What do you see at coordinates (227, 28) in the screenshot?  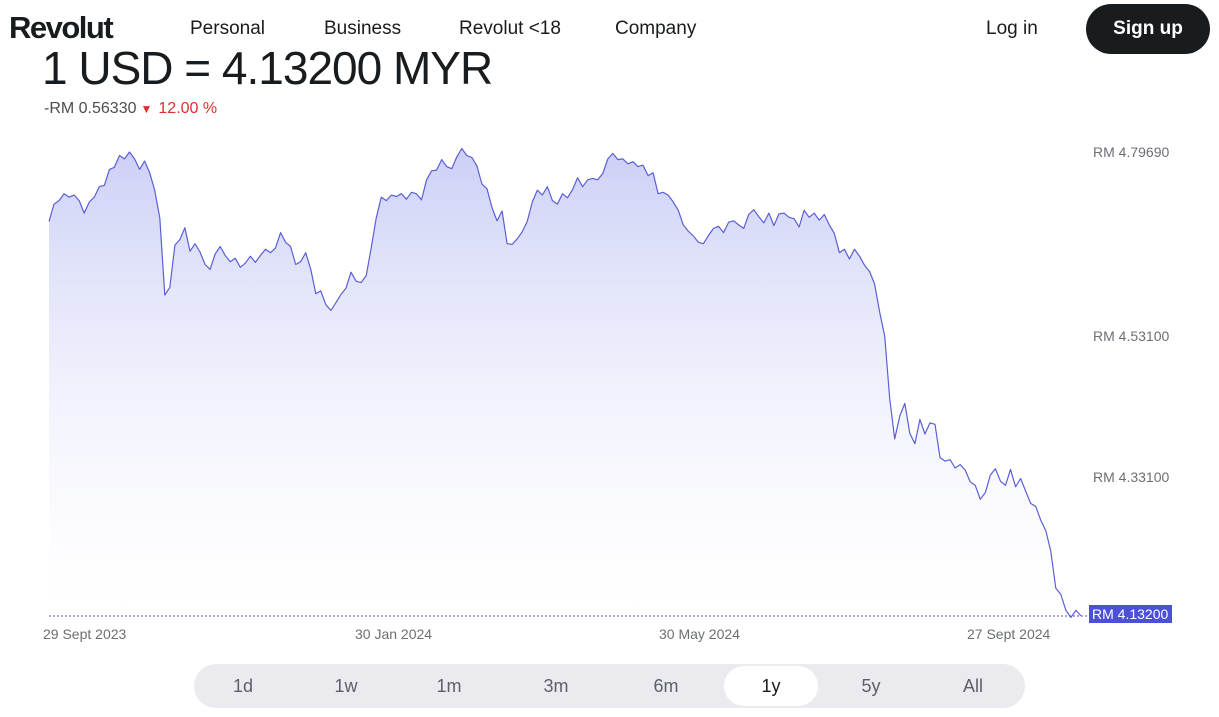 I see `nav-personal: Personal` at bounding box center [227, 28].